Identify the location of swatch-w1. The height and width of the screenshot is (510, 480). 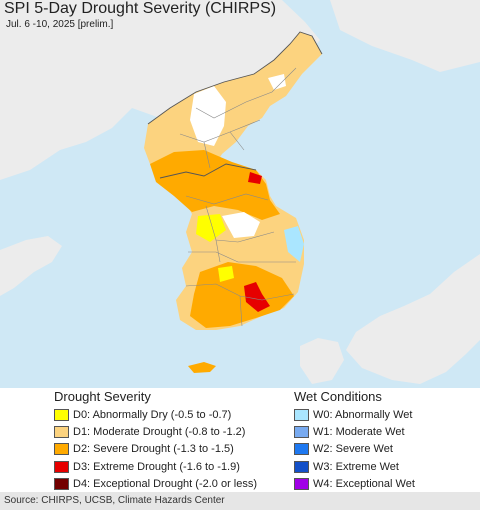
(301, 432).